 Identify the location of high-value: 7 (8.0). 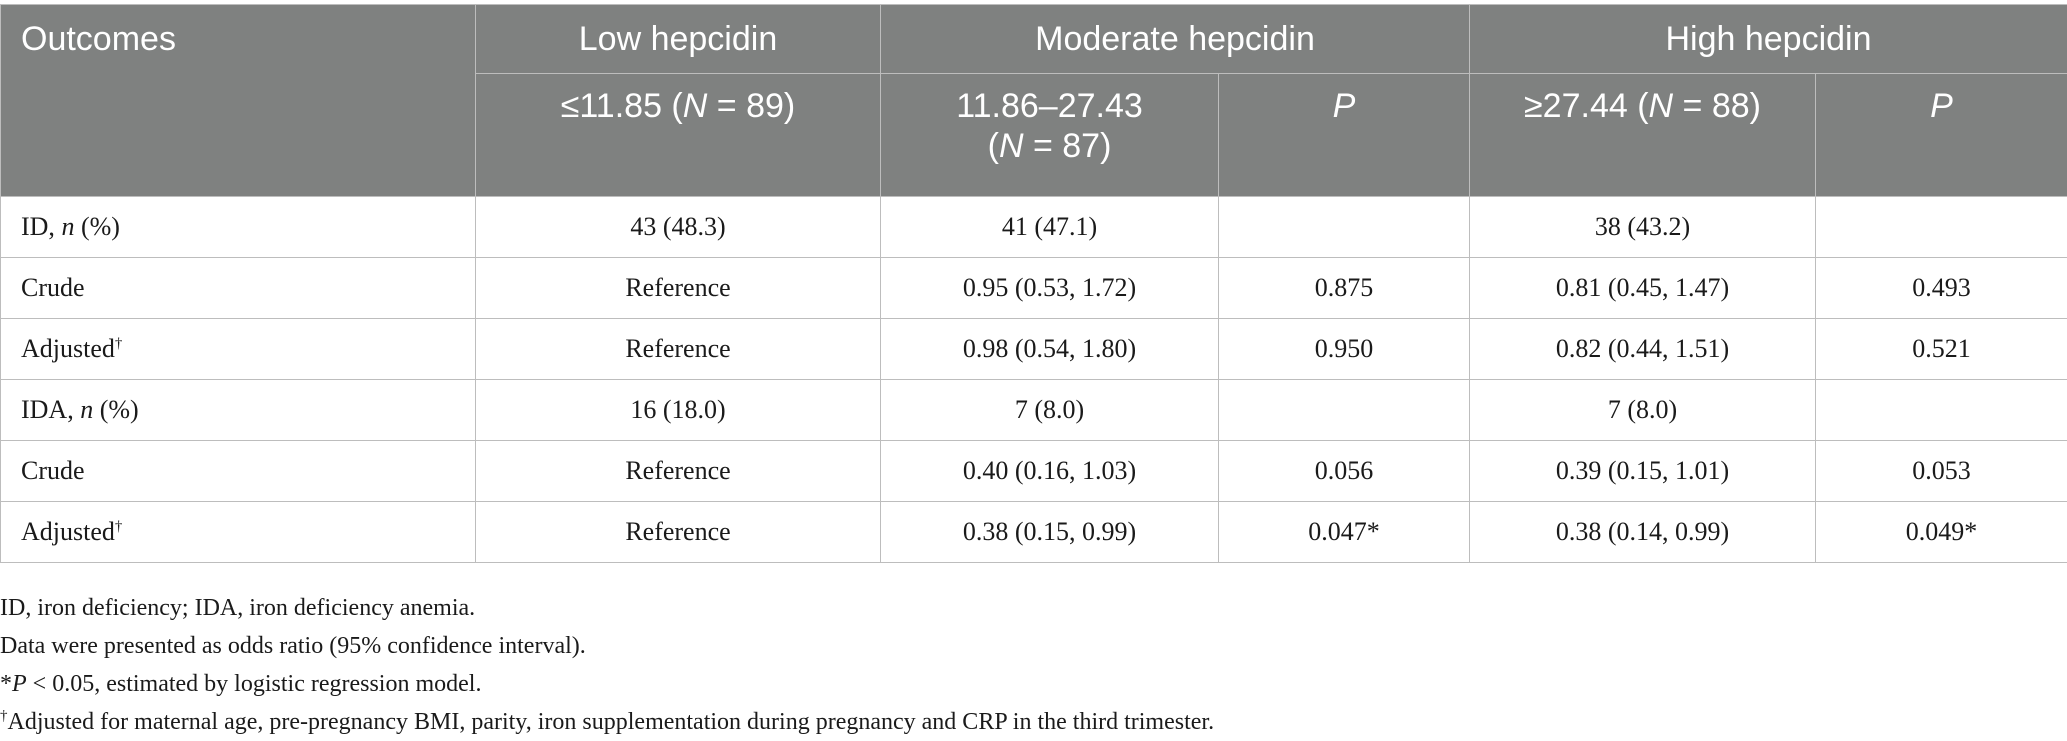
(1642, 410).